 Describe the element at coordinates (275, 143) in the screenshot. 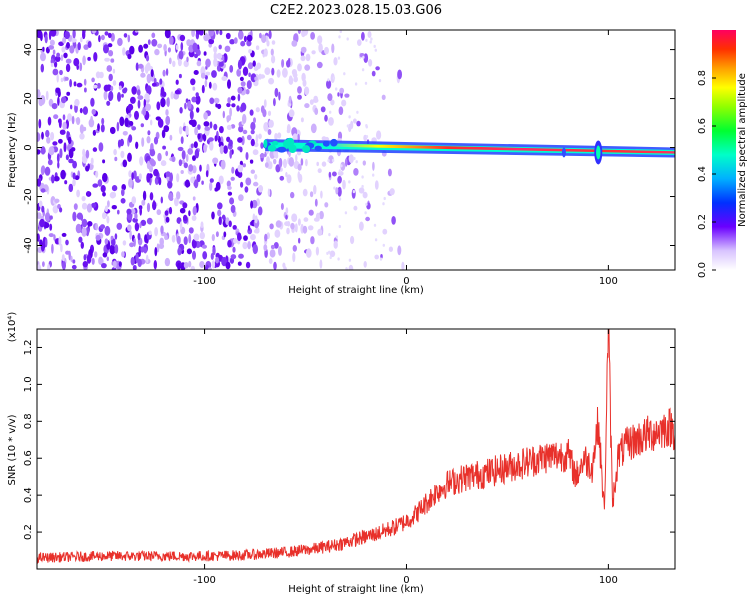

I see `heatmap-blob` at that location.